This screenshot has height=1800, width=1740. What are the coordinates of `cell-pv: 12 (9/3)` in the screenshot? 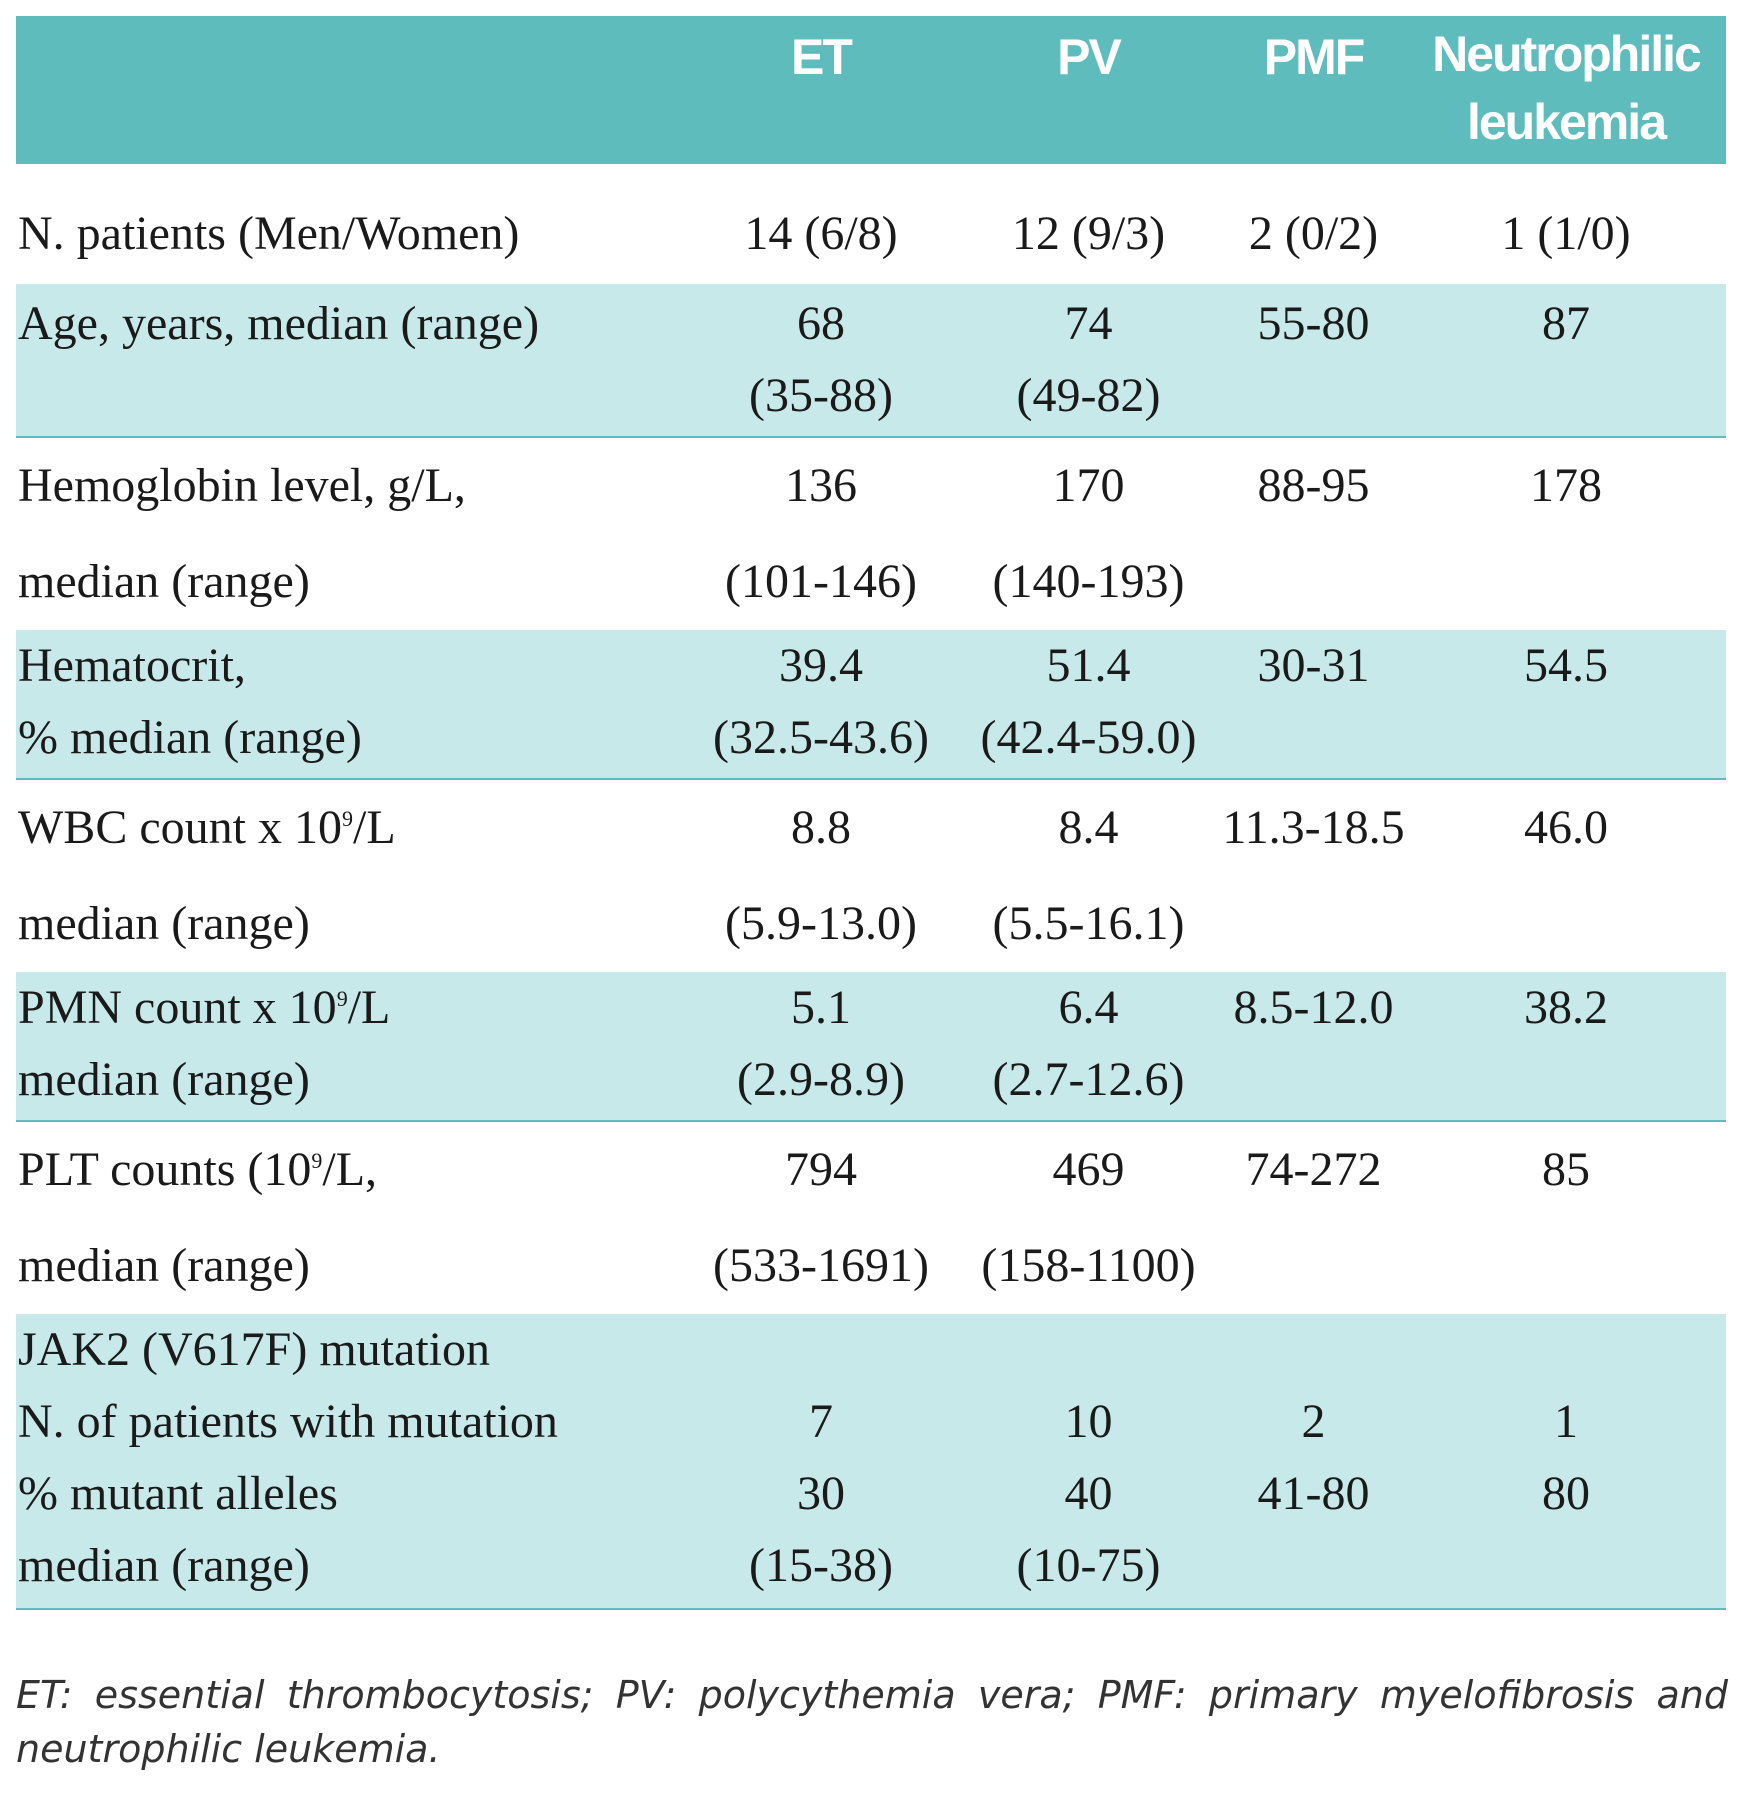 It's located at (1088, 224).